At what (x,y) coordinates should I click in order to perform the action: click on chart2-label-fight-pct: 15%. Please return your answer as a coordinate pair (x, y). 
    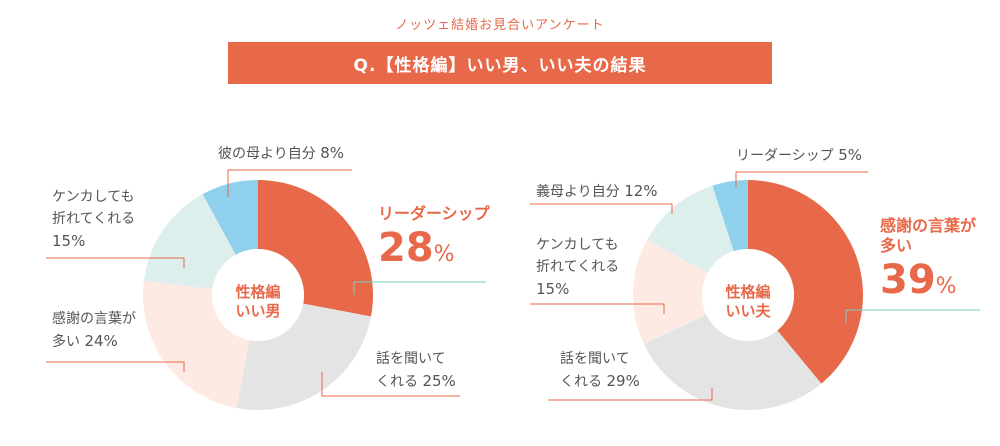
    Looking at the image, I should click on (553, 289).